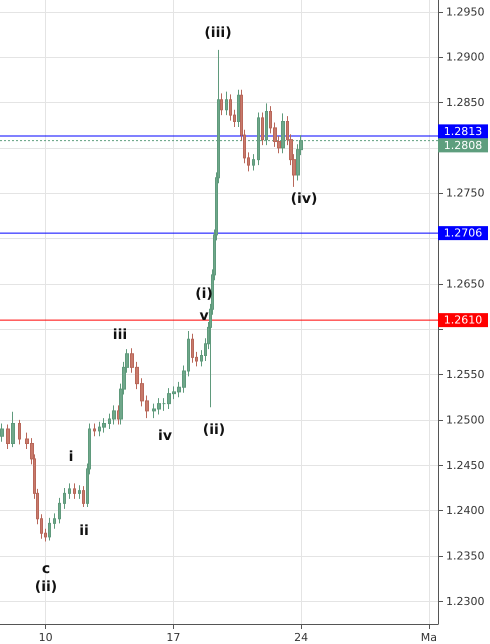 The image size is (490, 644). What do you see at coordinates (465, 57) in the screenshot?
I see `y-tick-label: 1.2900` at bounding box center [465, 57].